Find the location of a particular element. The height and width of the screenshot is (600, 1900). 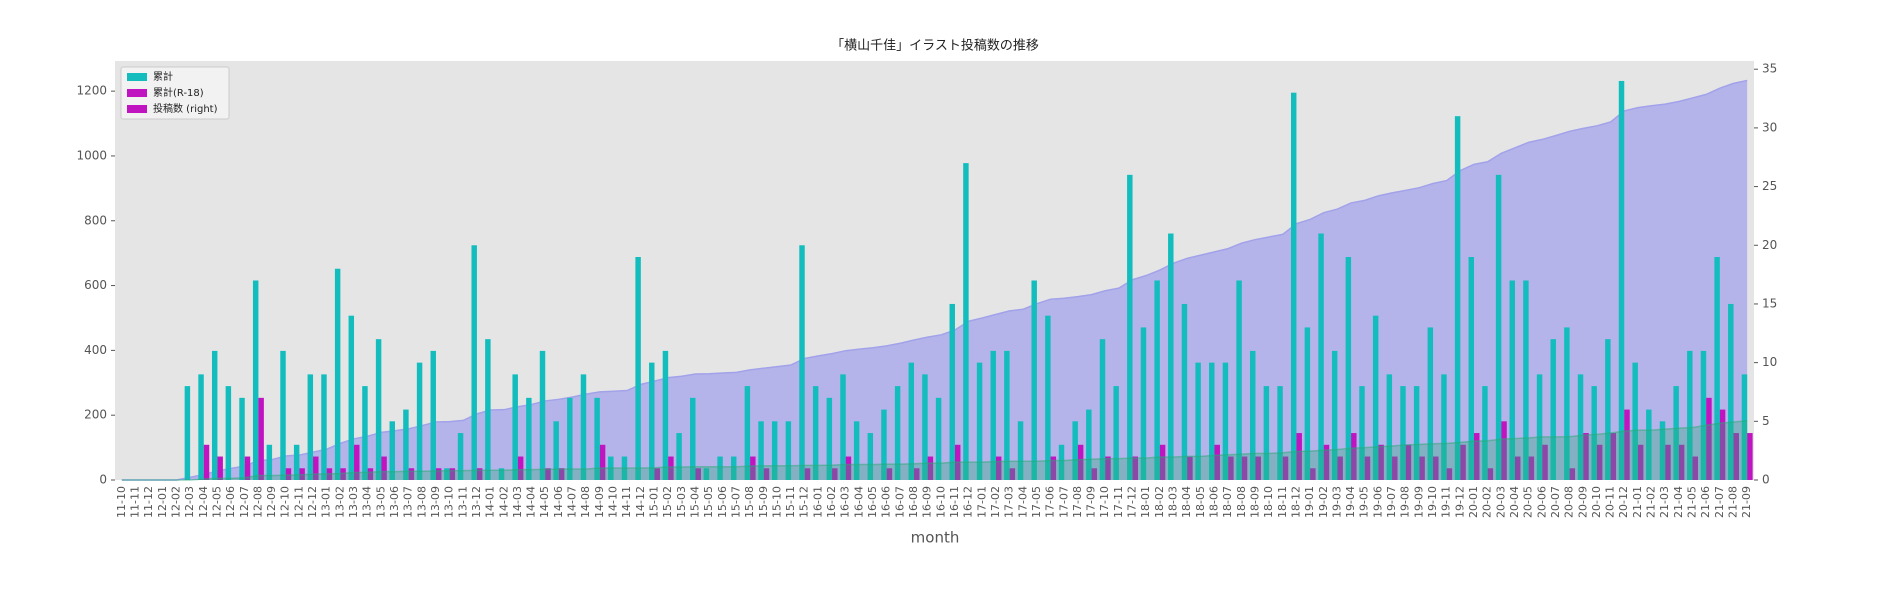

x-tick-label: 12-07 is located at coordinates (244, 502).